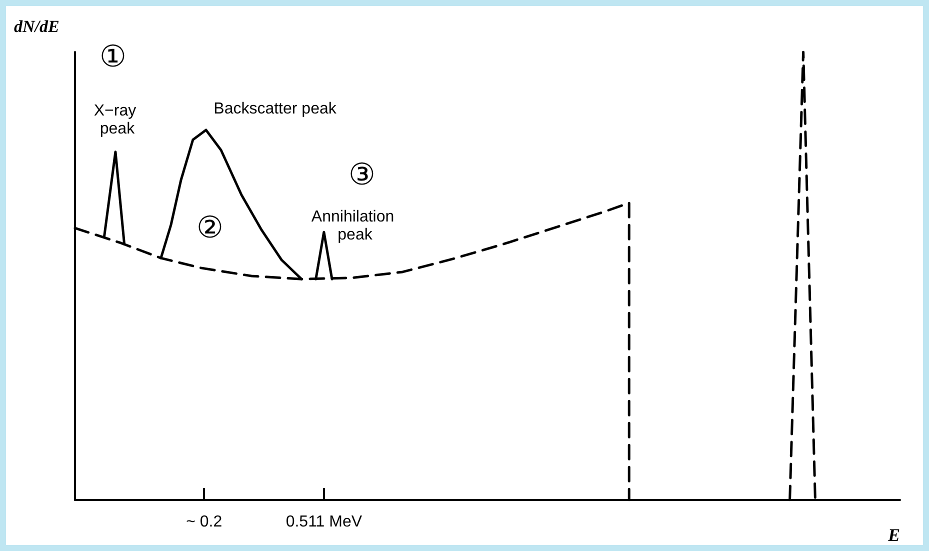  Describe the element at coordinates (324, 522) in the screenshot. I see `x-tick-label: 0.511 MeV` at that location.